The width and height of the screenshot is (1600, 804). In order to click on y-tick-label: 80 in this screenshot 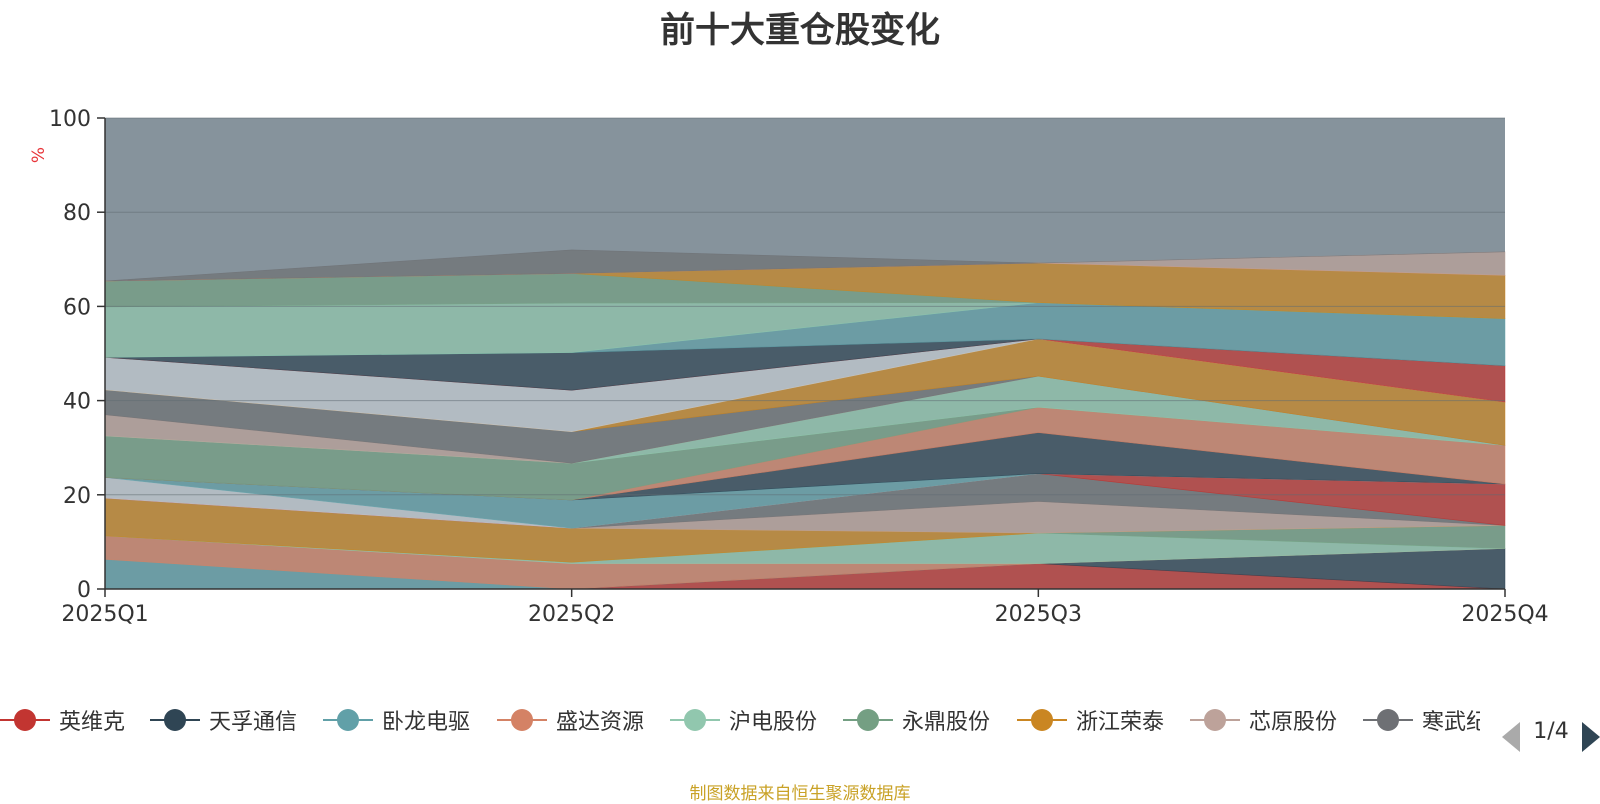, I will do `click(77, 213)`.